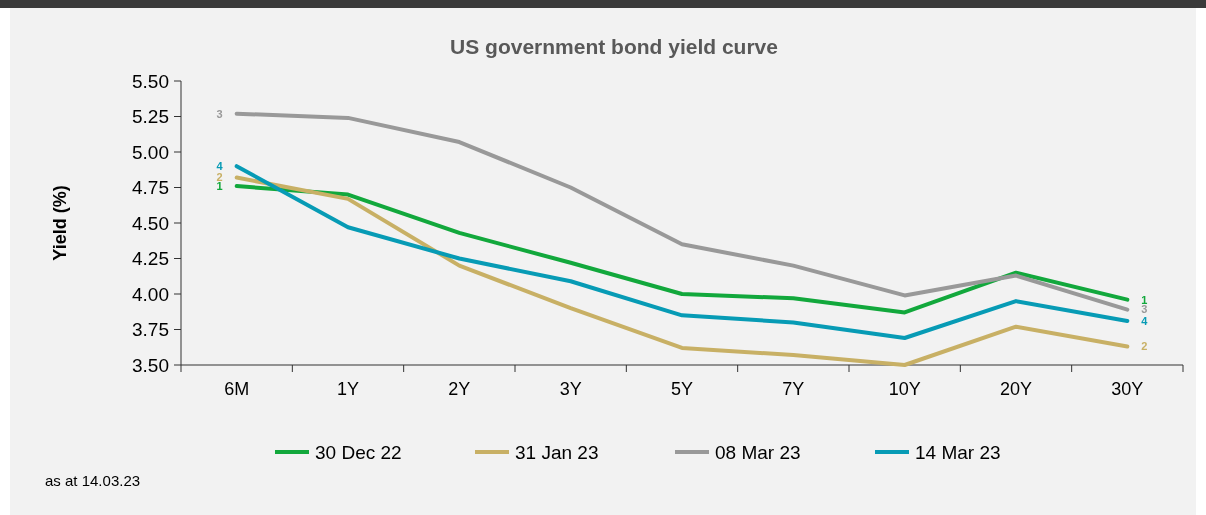 The height and width of the screenshot is (515, 1206). I want to click on legend-label: 31 Jan 23, so click(557, 452).